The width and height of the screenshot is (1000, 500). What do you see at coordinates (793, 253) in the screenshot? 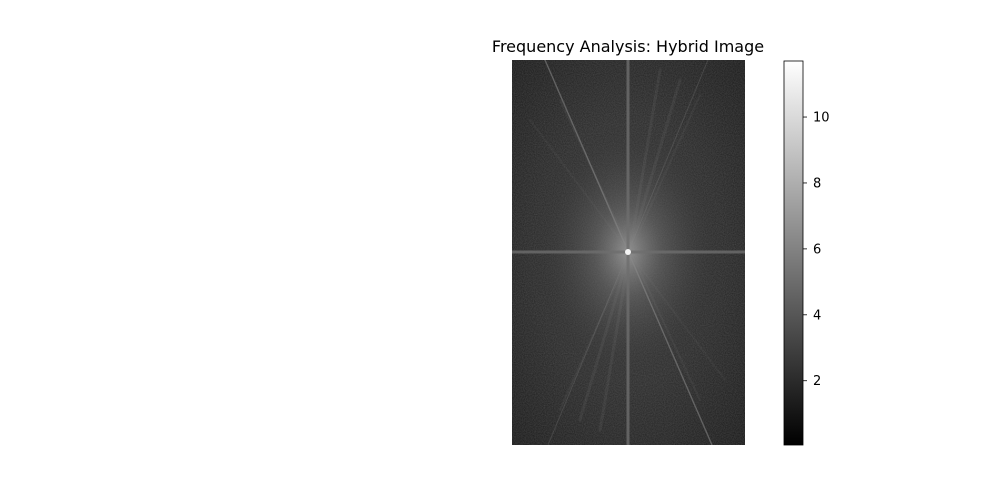
I see `colorbar-gradient` at bounding box center [793, 253].